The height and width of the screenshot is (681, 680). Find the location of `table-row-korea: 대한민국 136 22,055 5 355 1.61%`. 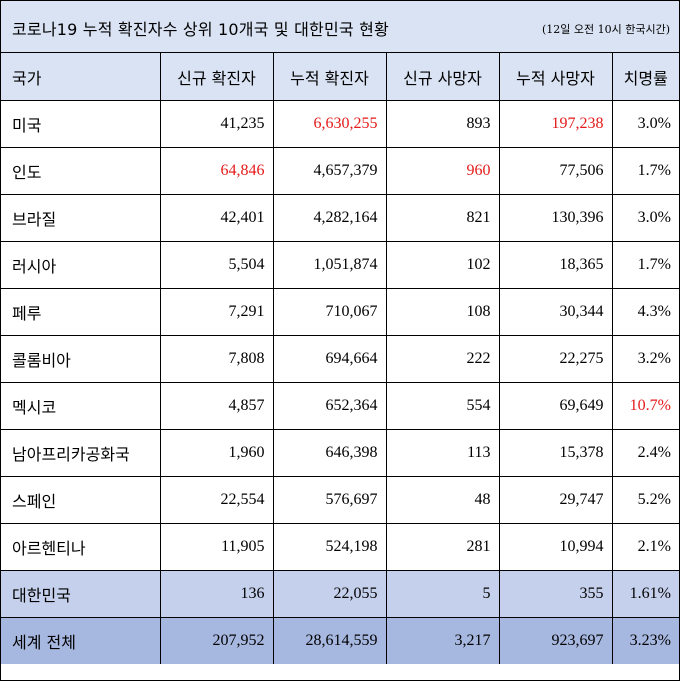

table-row-korea: 대한민국 136 22,055 5 355 1.61% is located at coordinates (340, 594).